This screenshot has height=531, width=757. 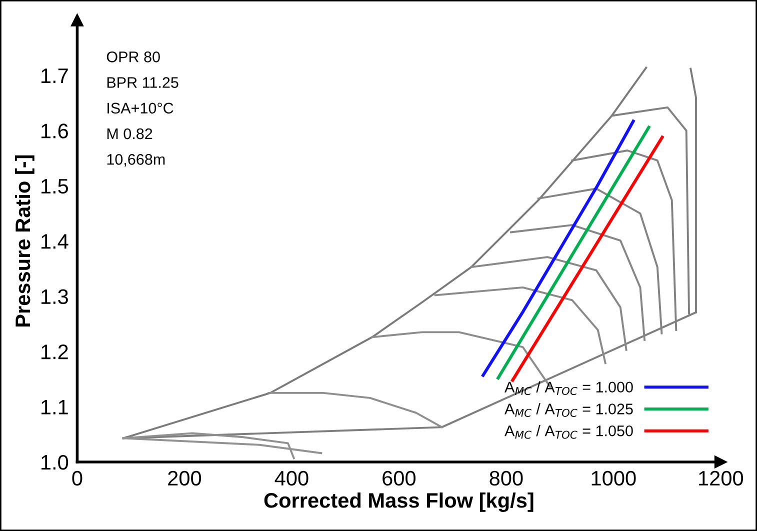 I want to click on legend-label: A$_{MC}$ / A$_{TOC}$ = 1.000, so click(x=568, y=388).